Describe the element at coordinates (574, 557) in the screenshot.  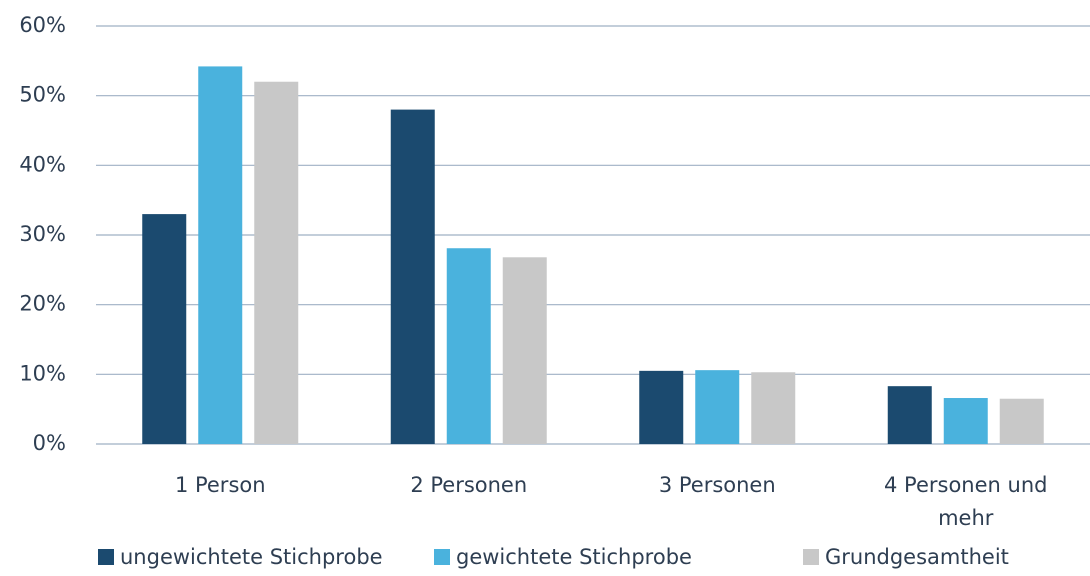
I see `legend-label: gewichtete Stichprobe` at that location.